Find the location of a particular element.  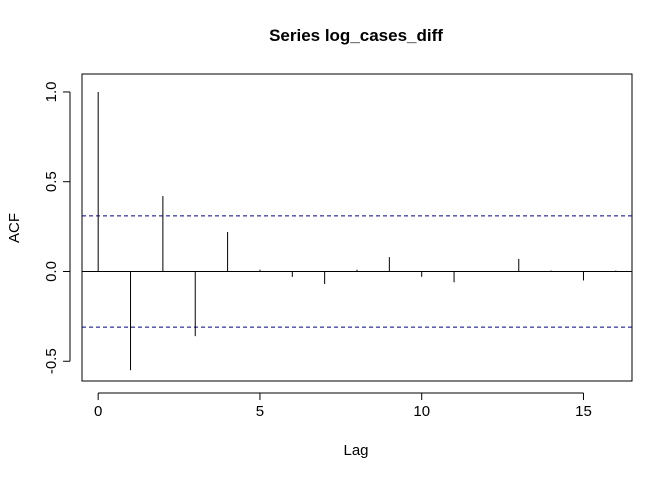

x-tick-label: 15 is located at coordinates (583, 411).